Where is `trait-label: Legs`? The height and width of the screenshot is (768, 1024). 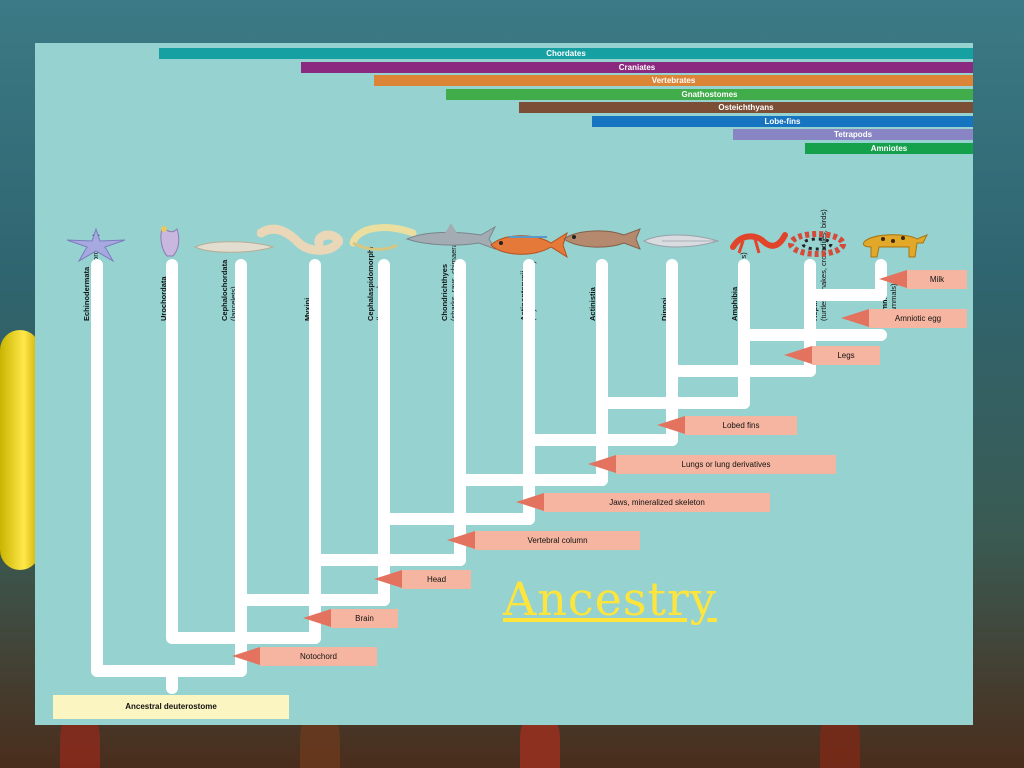
trait-label: Legs is located at coordinates (846, 355).